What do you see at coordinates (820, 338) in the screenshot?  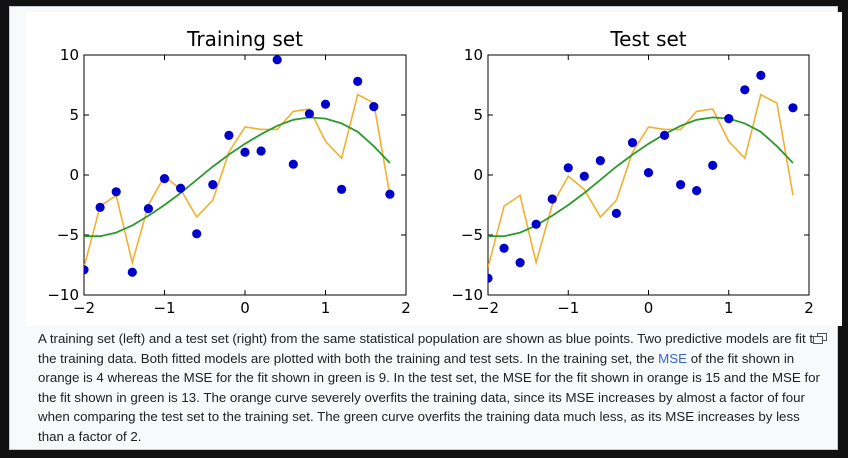 I see `enlarge-icon` at bounding box center [820, 338].